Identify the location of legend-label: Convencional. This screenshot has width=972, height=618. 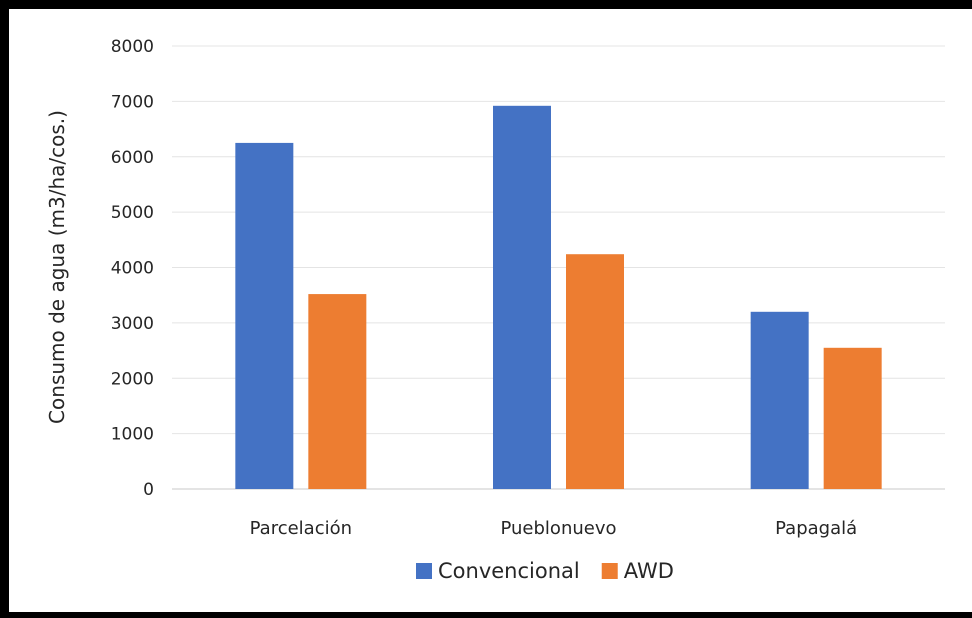
(509, 571).